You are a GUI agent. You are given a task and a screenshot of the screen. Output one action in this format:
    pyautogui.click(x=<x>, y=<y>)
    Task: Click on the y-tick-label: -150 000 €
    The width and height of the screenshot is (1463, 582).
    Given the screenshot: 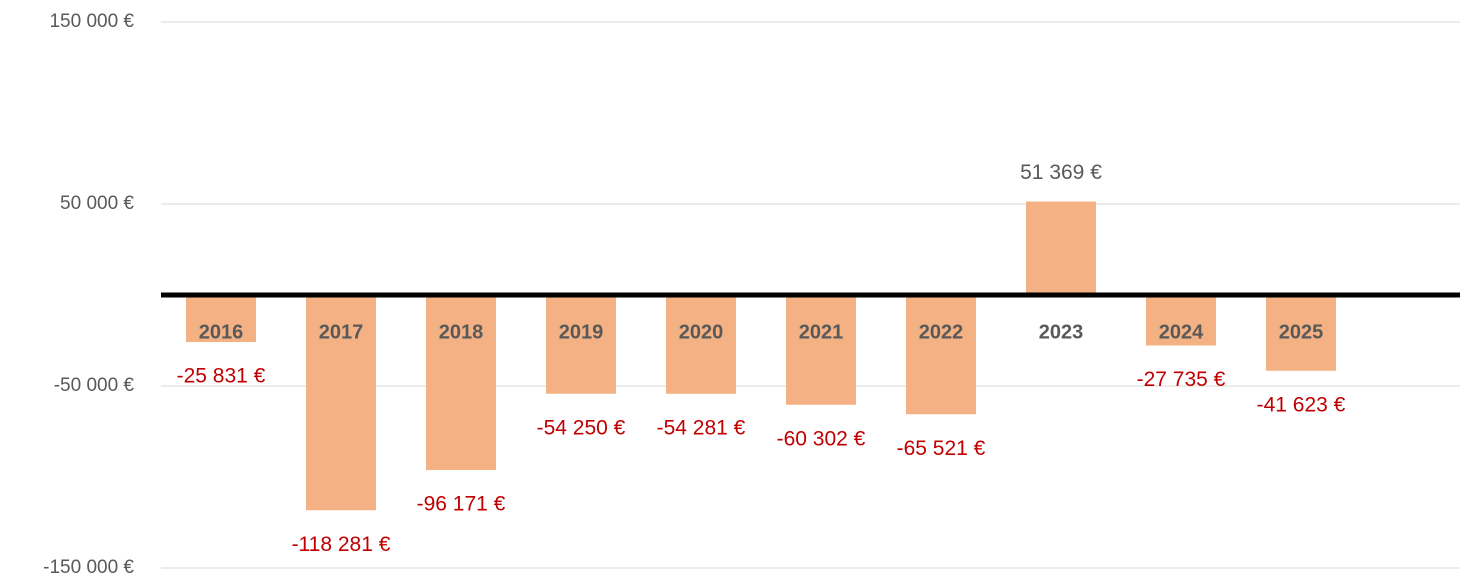 What is the action you would take?
    pyautogui.click(x=88, y=567)
    